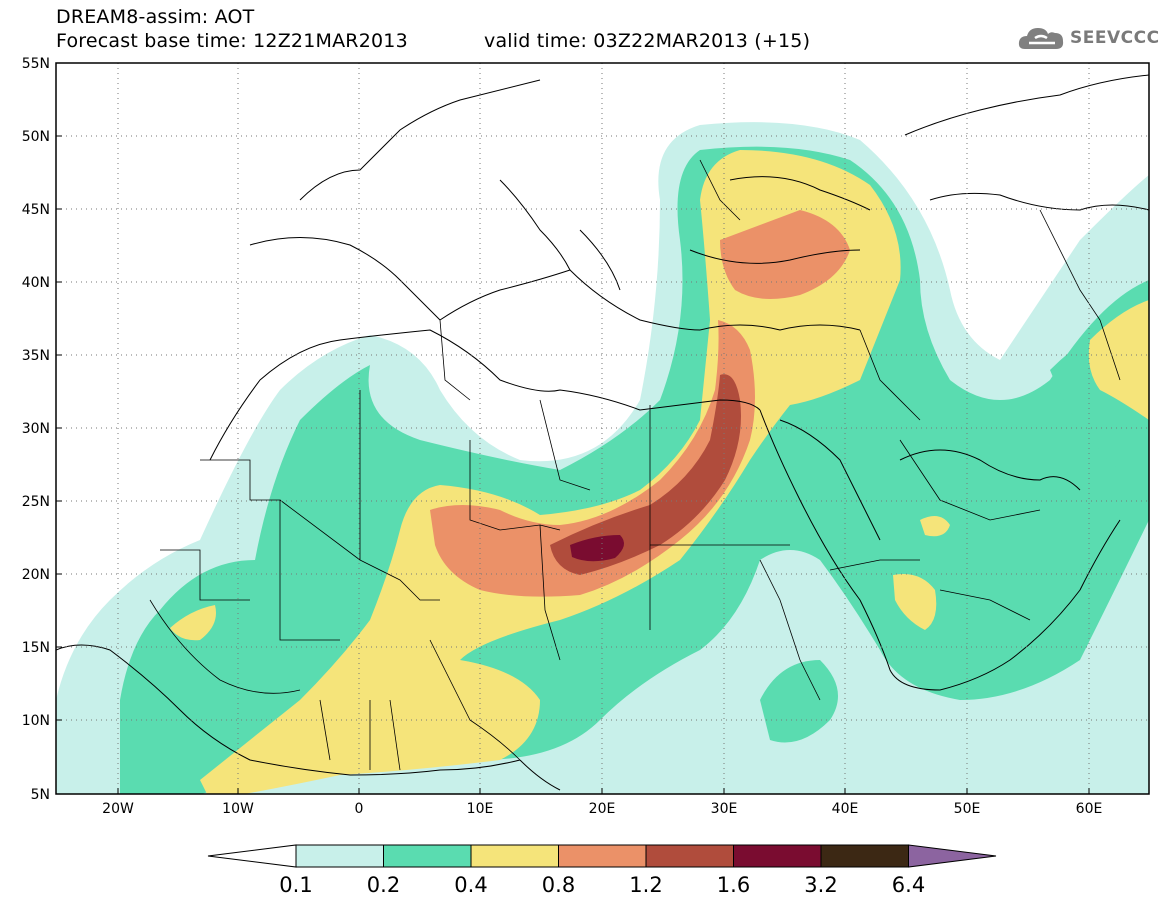 This screenshot has width=1165, height=905. I want to click on lon-label: 20E, so click(602, 809).